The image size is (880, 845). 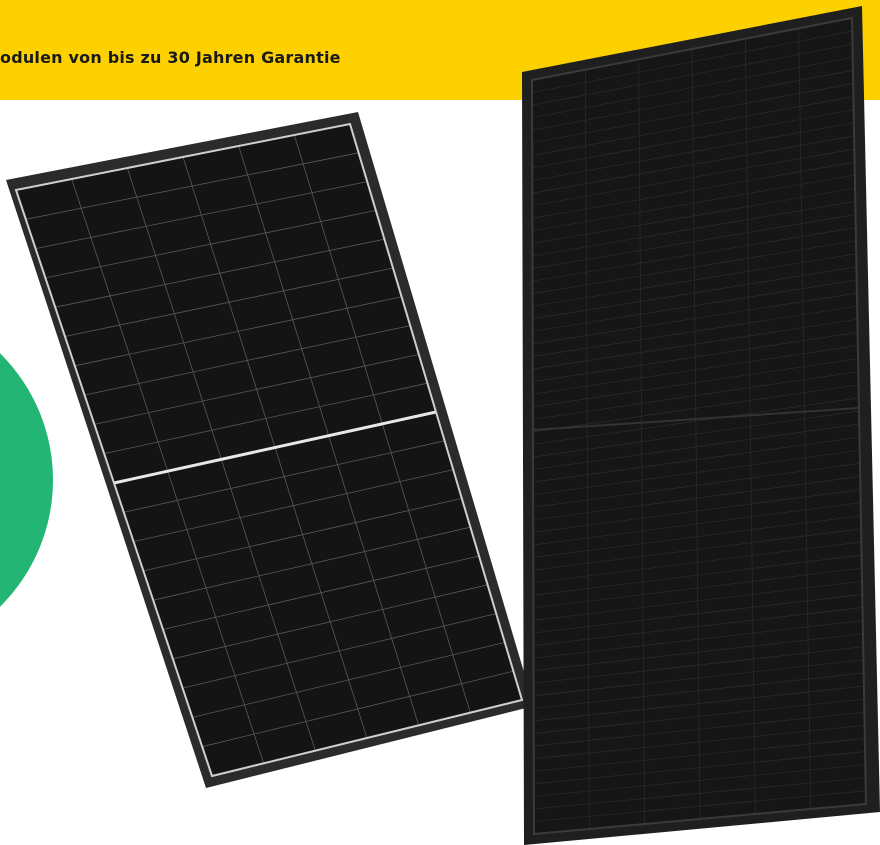 I want to click on green-circle, so click(x=26, y=480).